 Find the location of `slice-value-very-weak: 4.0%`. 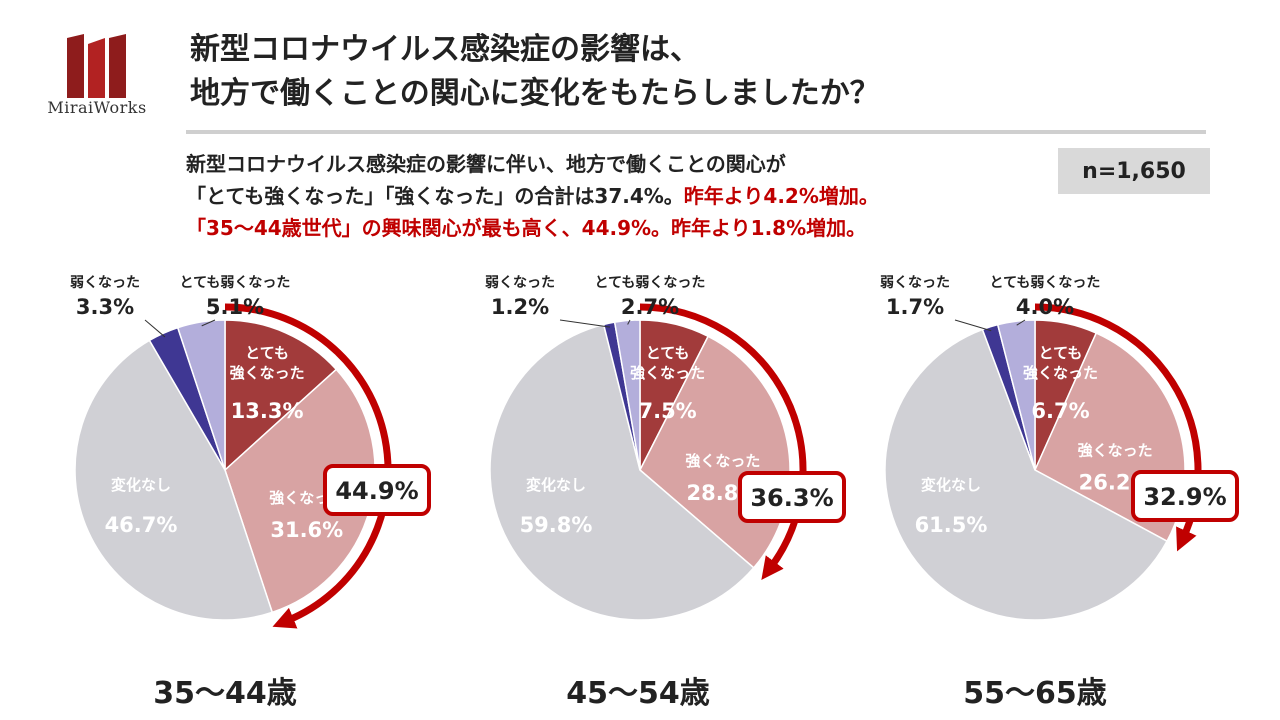

slice-value-very-weak: 4.0% is located at coordinates (1045, 307).